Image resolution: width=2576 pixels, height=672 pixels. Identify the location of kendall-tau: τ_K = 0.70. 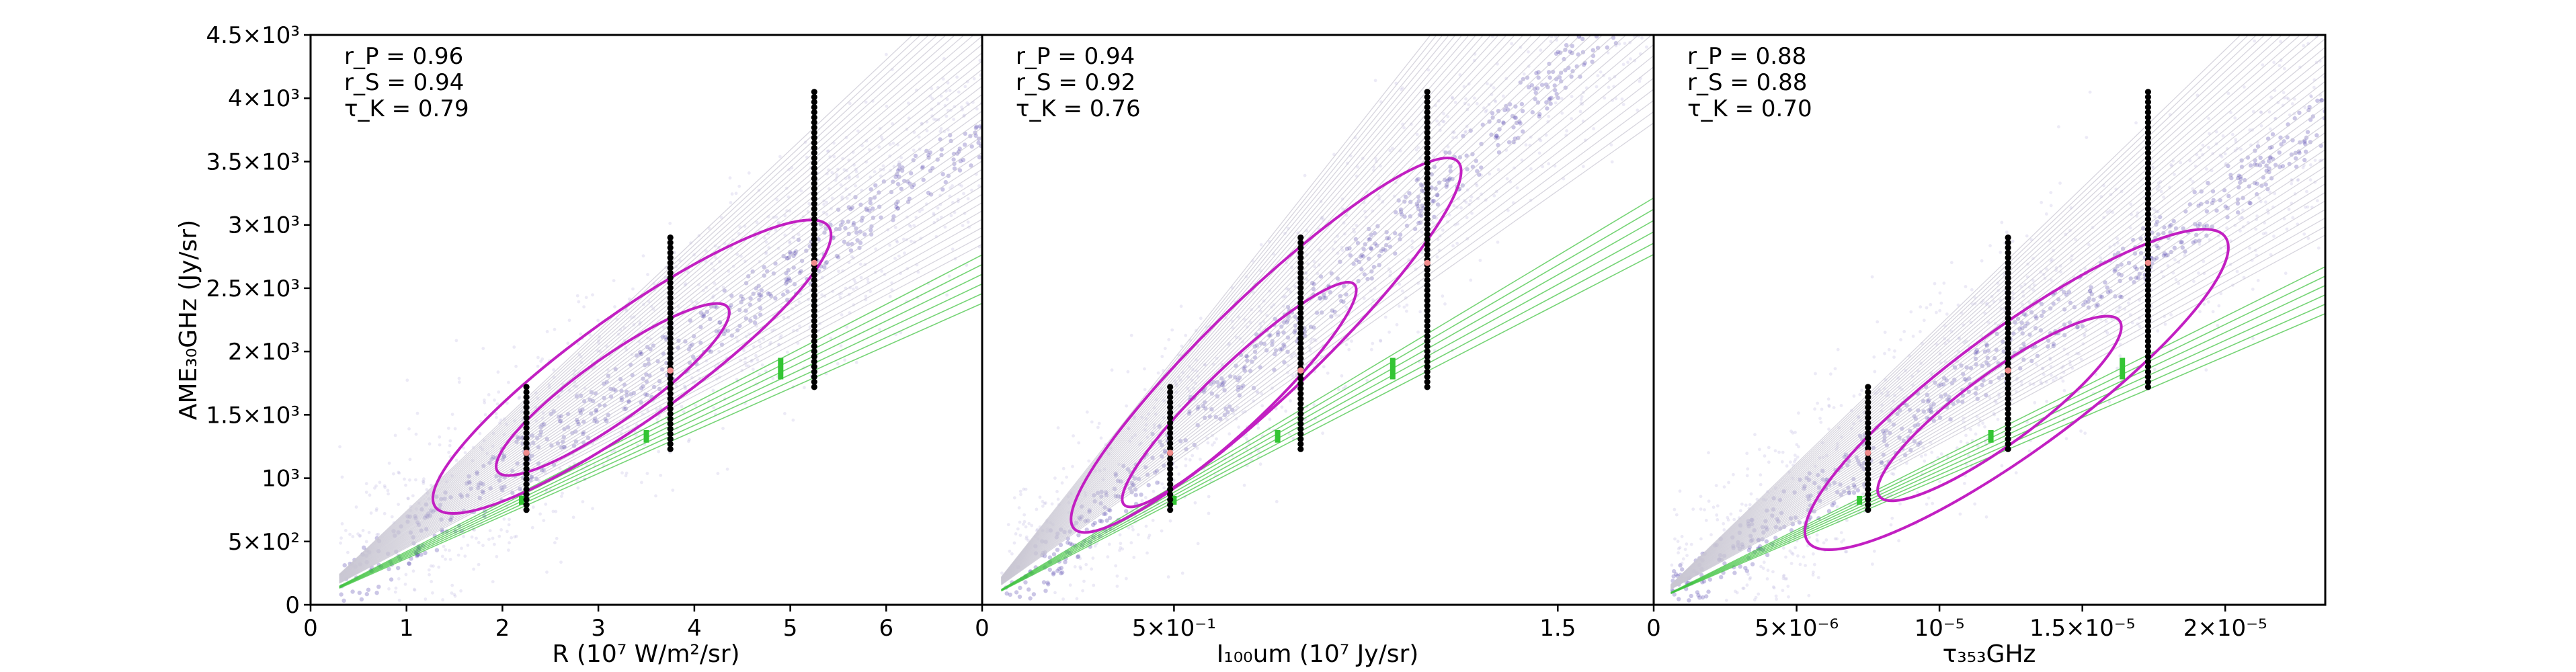
(1749, 109).